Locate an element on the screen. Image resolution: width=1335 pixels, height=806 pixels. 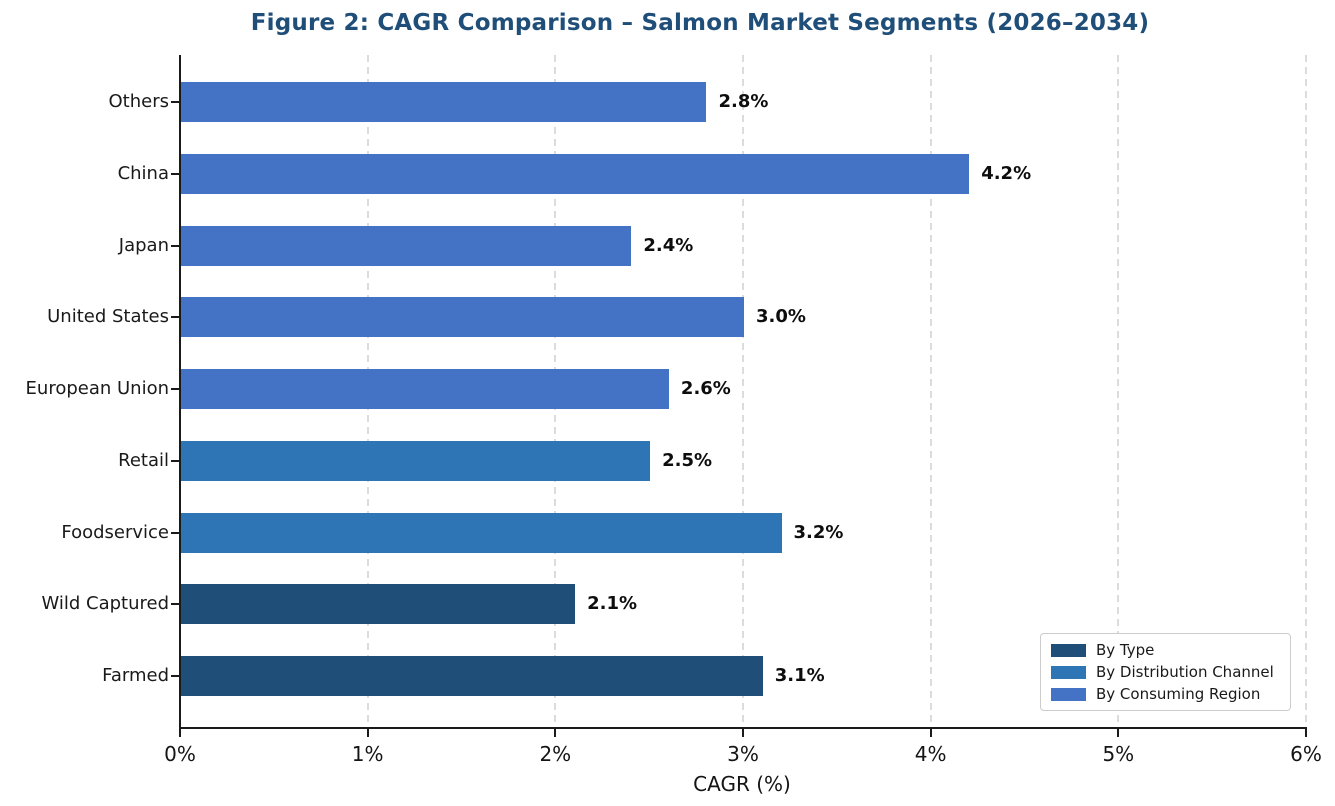
value-label-european-union: 2.6% is located at coordinates (705, 388).